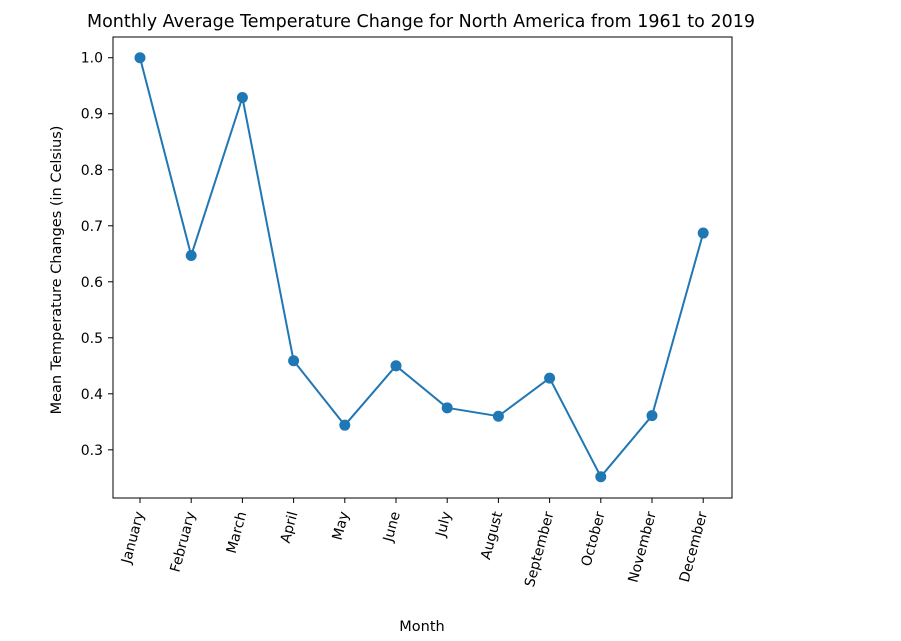 The image size is (901, 641). I want to click on data-point-october, so click(601, 477).